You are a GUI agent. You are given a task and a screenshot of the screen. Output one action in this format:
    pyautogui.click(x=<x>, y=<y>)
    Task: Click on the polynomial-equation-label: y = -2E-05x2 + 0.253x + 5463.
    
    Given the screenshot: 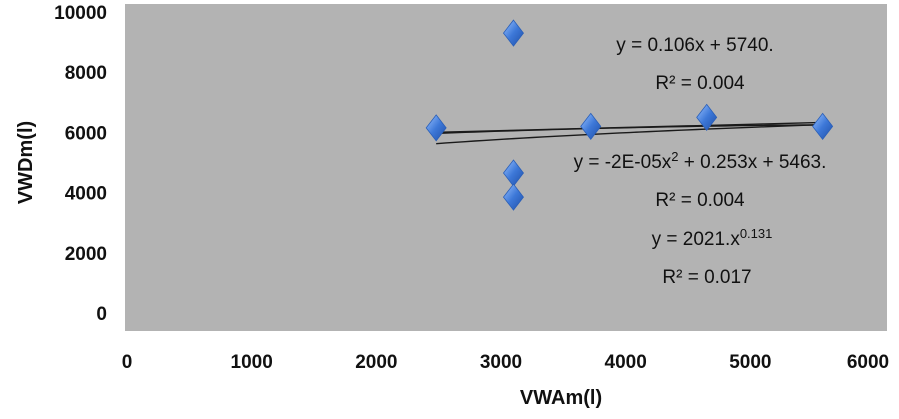 What is the action you would take?
    pyautogui.click(x=700, y=161)
    